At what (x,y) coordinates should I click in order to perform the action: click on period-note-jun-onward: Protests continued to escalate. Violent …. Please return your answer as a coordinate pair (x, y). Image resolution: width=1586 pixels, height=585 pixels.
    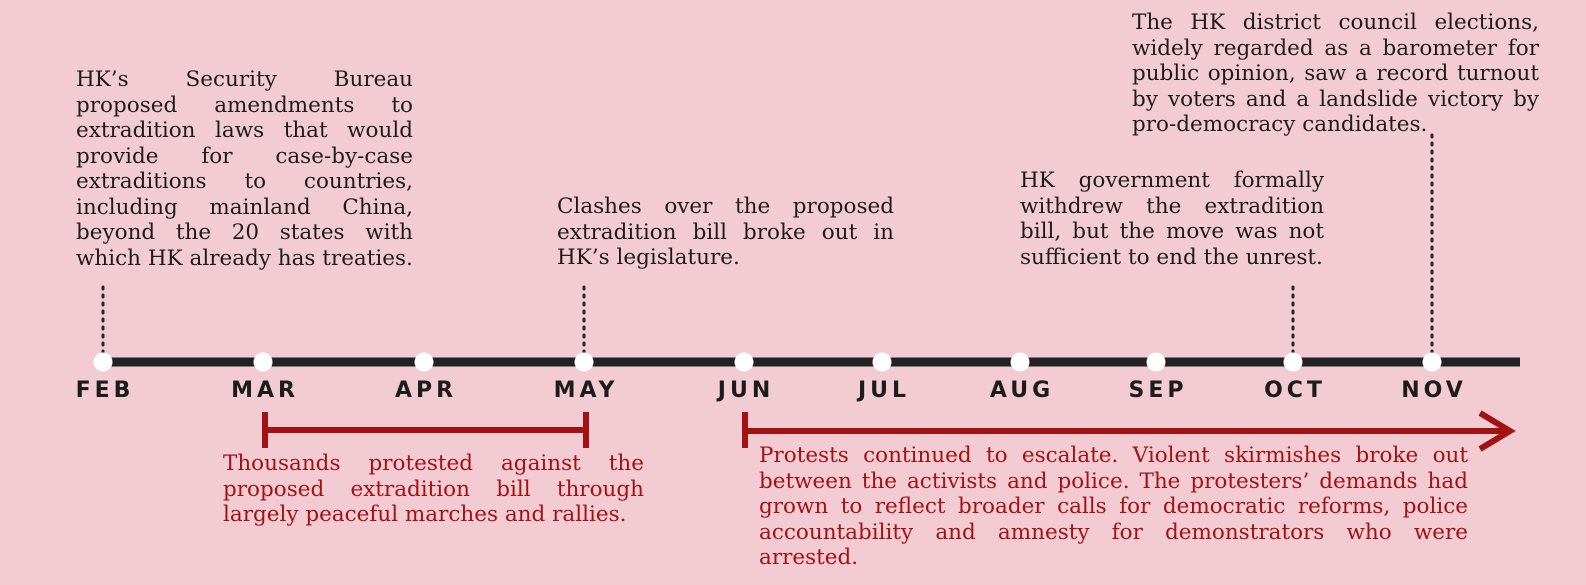
    Looking at the image, I should click on (1113, 506).